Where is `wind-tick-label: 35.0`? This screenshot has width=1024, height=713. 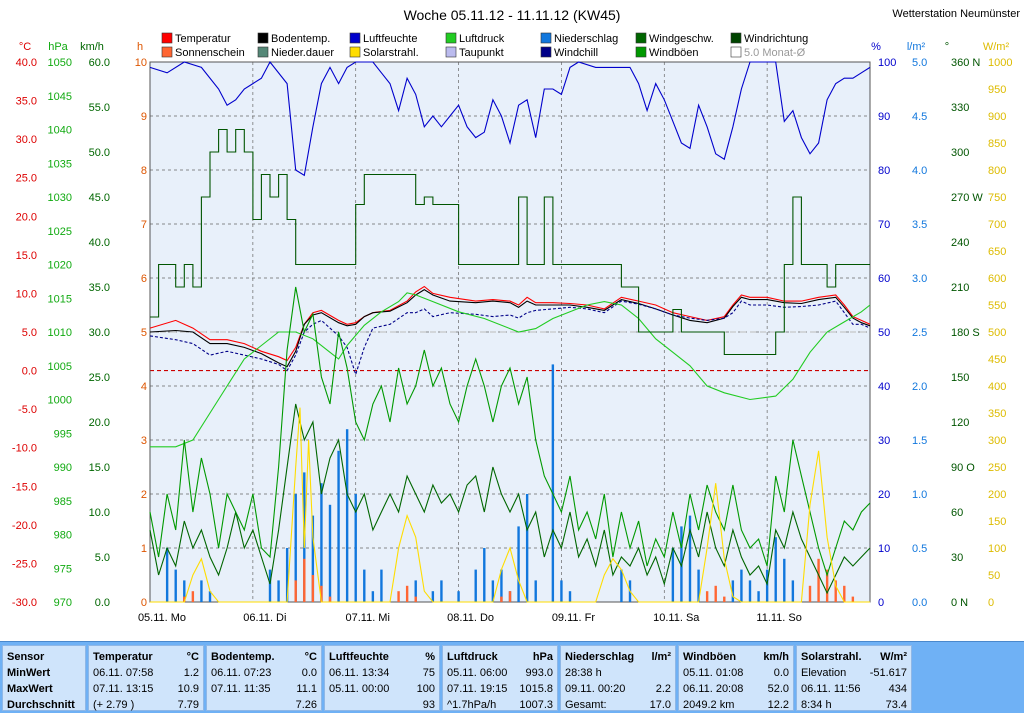
wind-tick-label: 35.0 is located at coordinates (99, 288).